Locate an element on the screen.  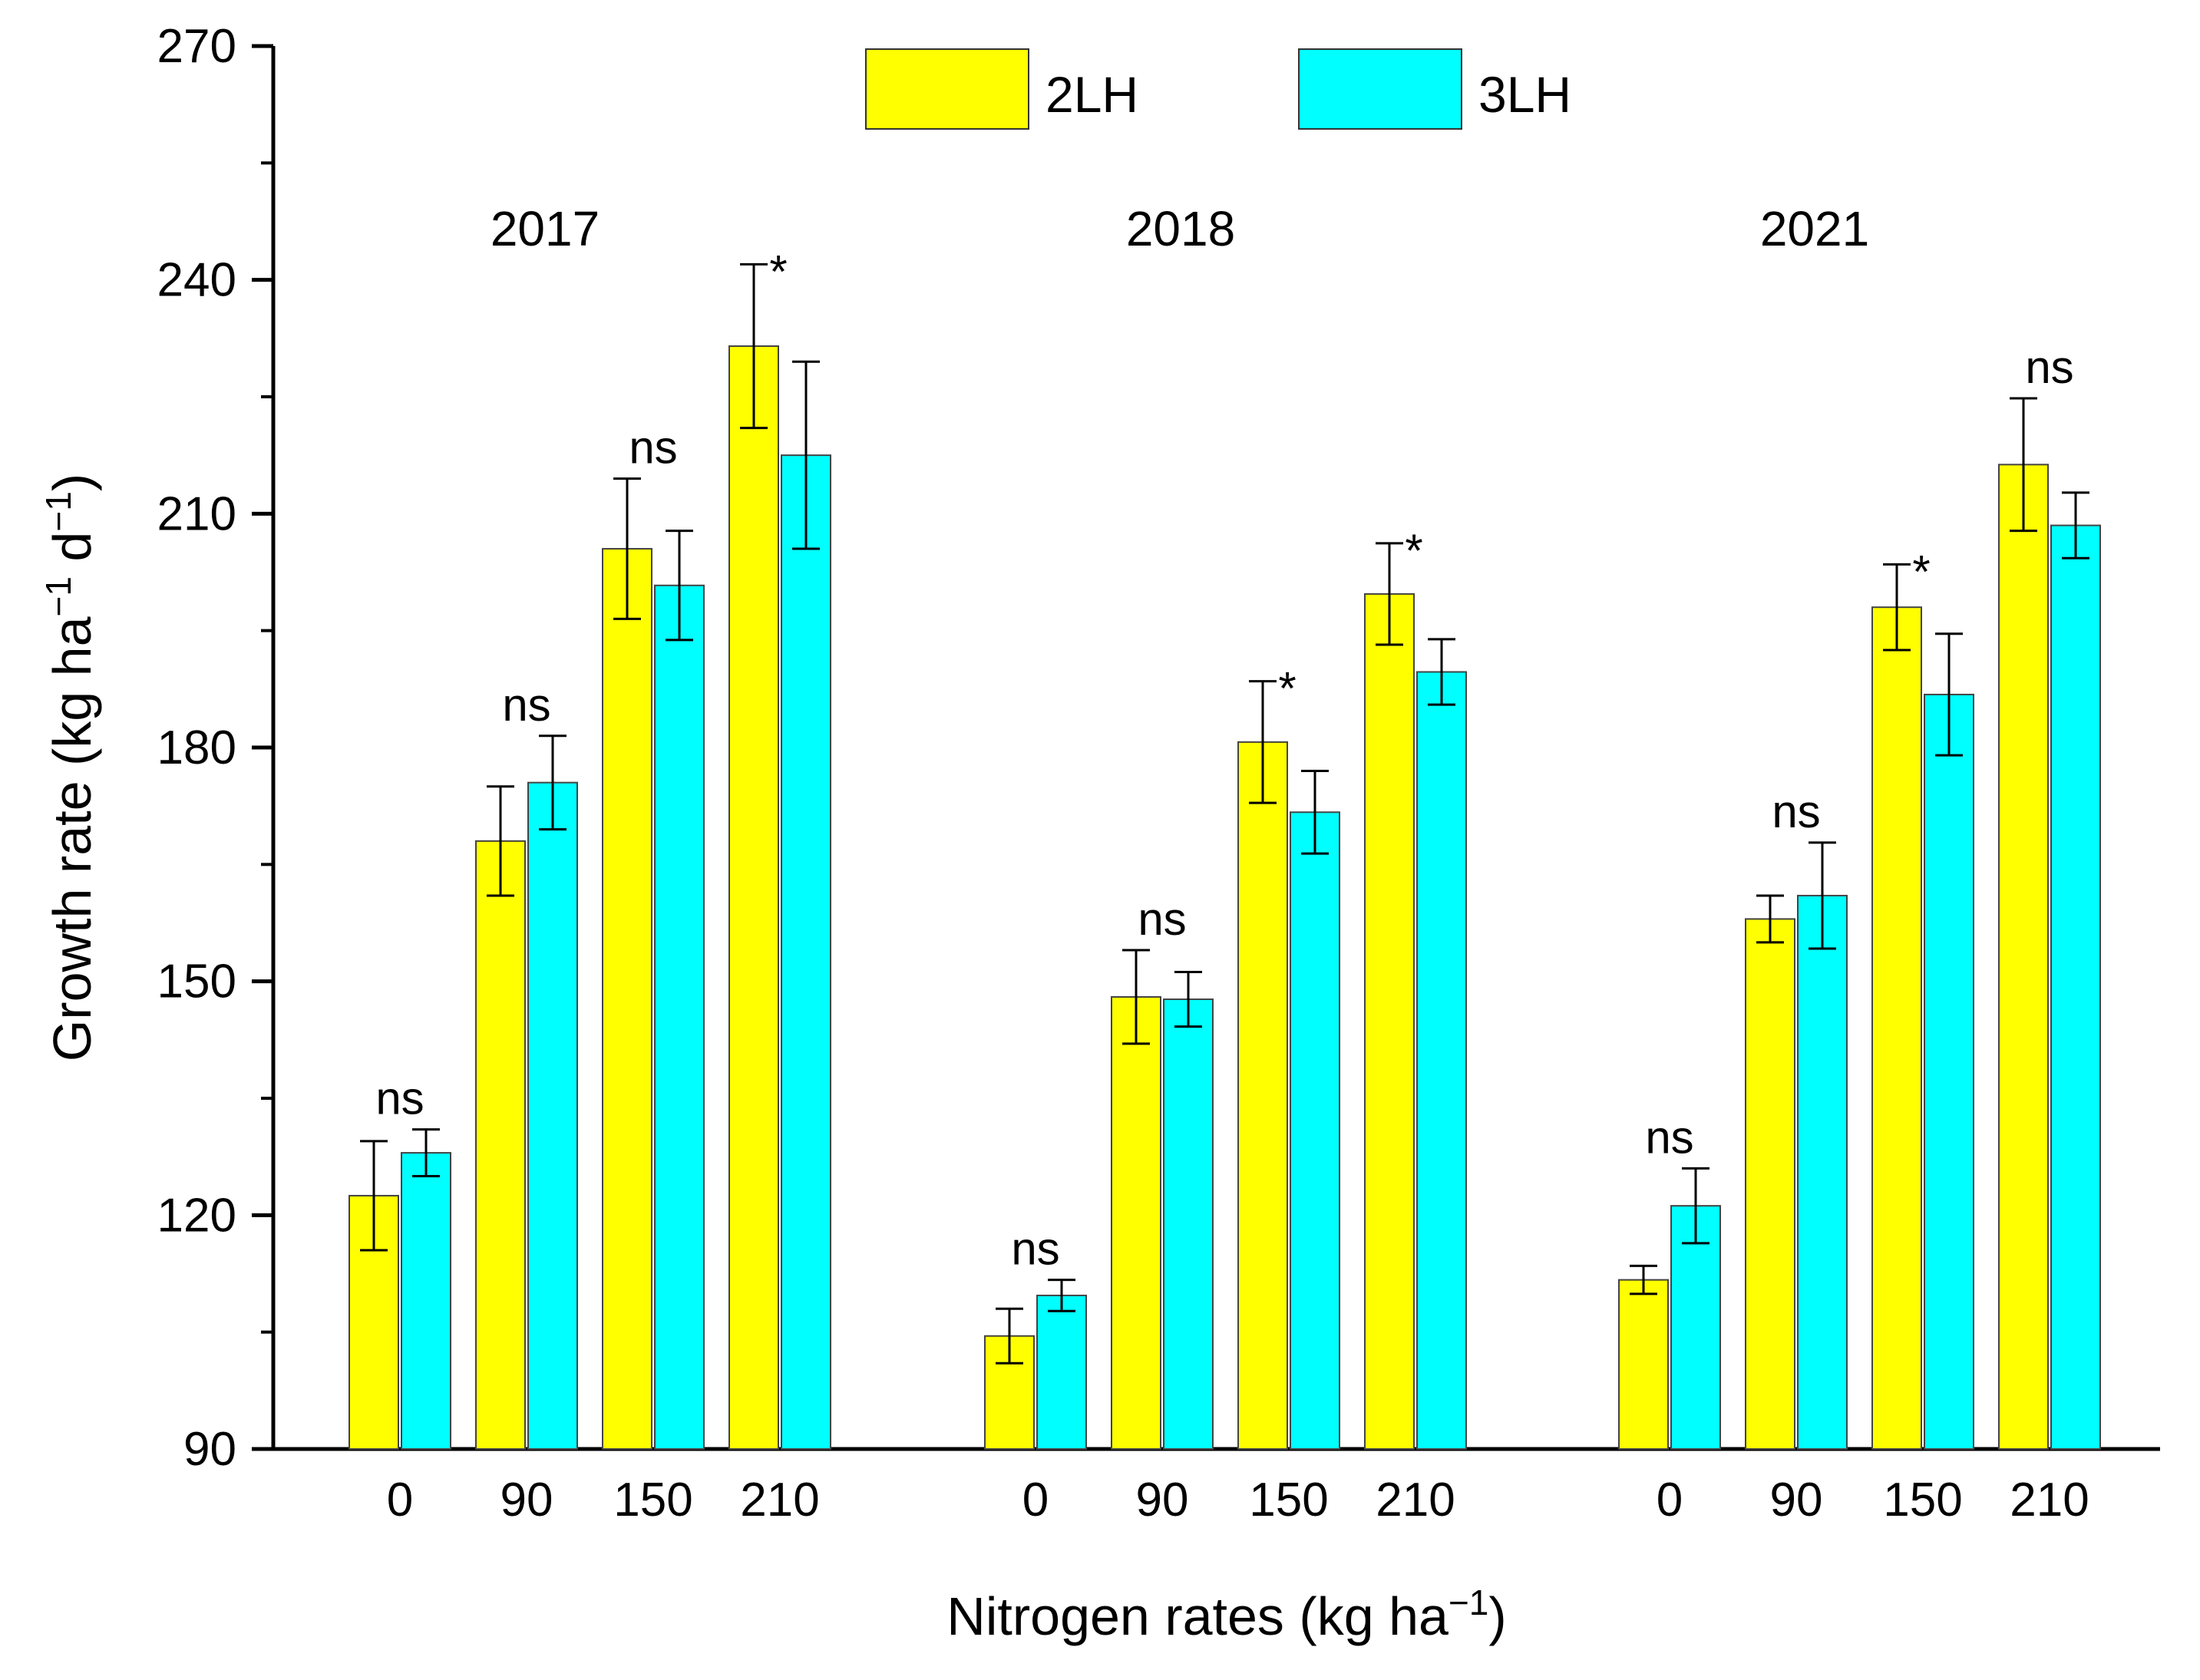
bar-2017-90-3lh is located at coordinates (552, 1115).